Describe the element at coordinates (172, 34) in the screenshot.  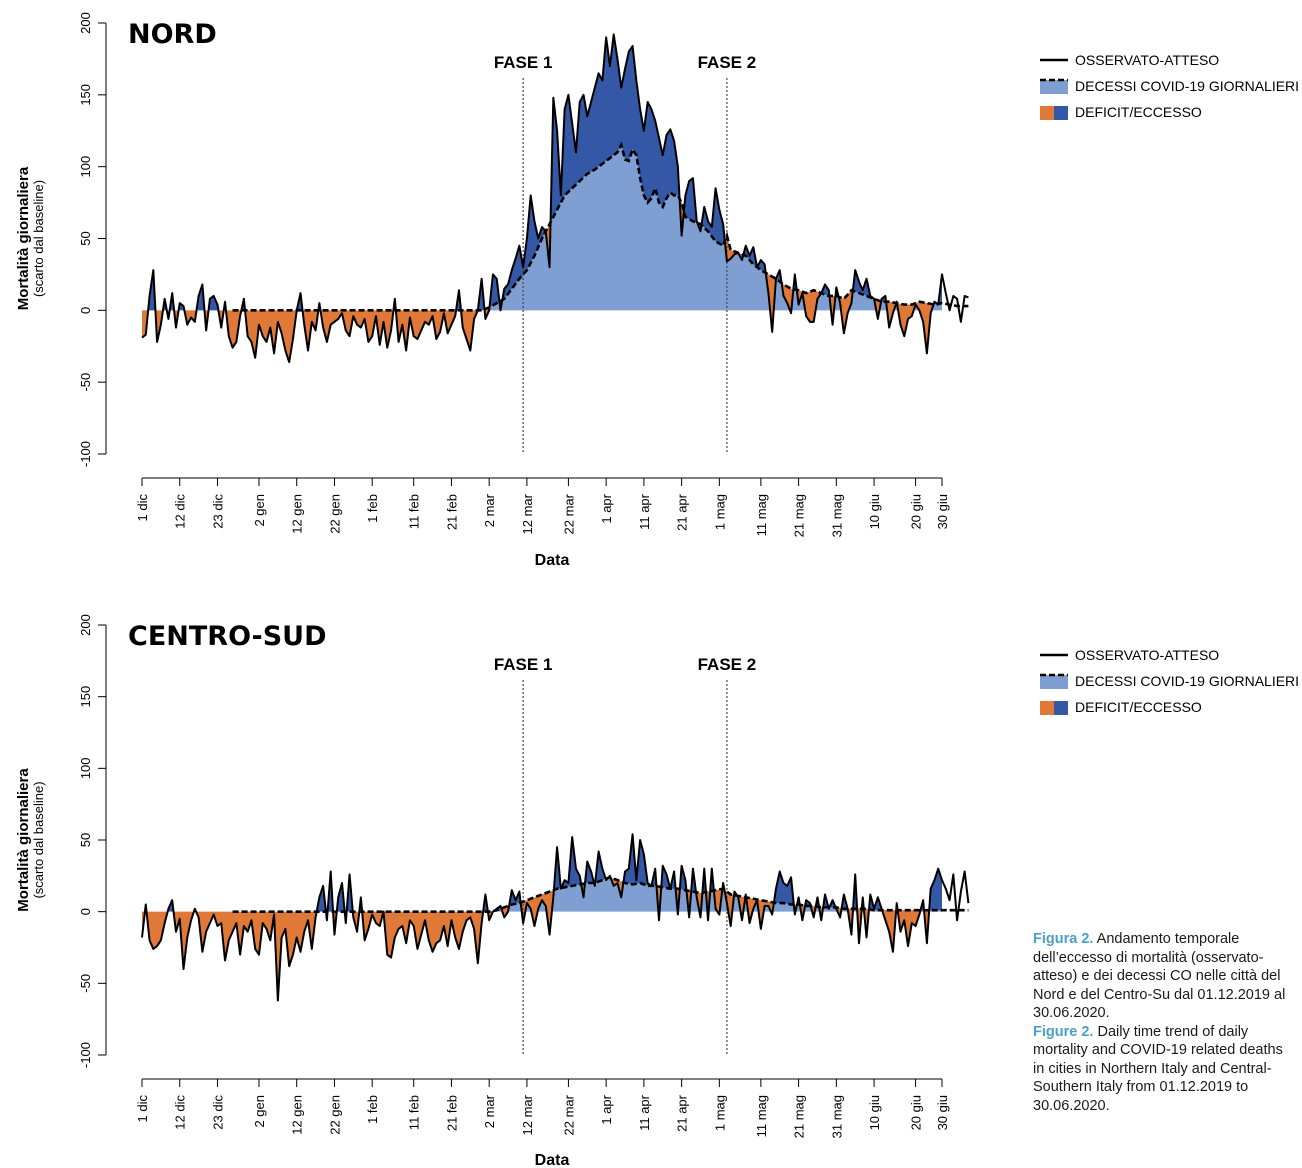
I see `panel-title: NORD` at that location.